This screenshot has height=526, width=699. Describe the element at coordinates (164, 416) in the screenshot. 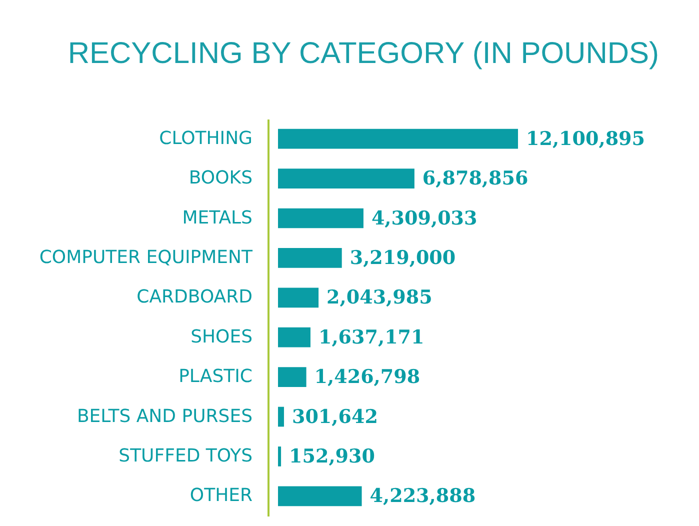

I see `y-tick-label: BELTS AND PURSES` at that location.